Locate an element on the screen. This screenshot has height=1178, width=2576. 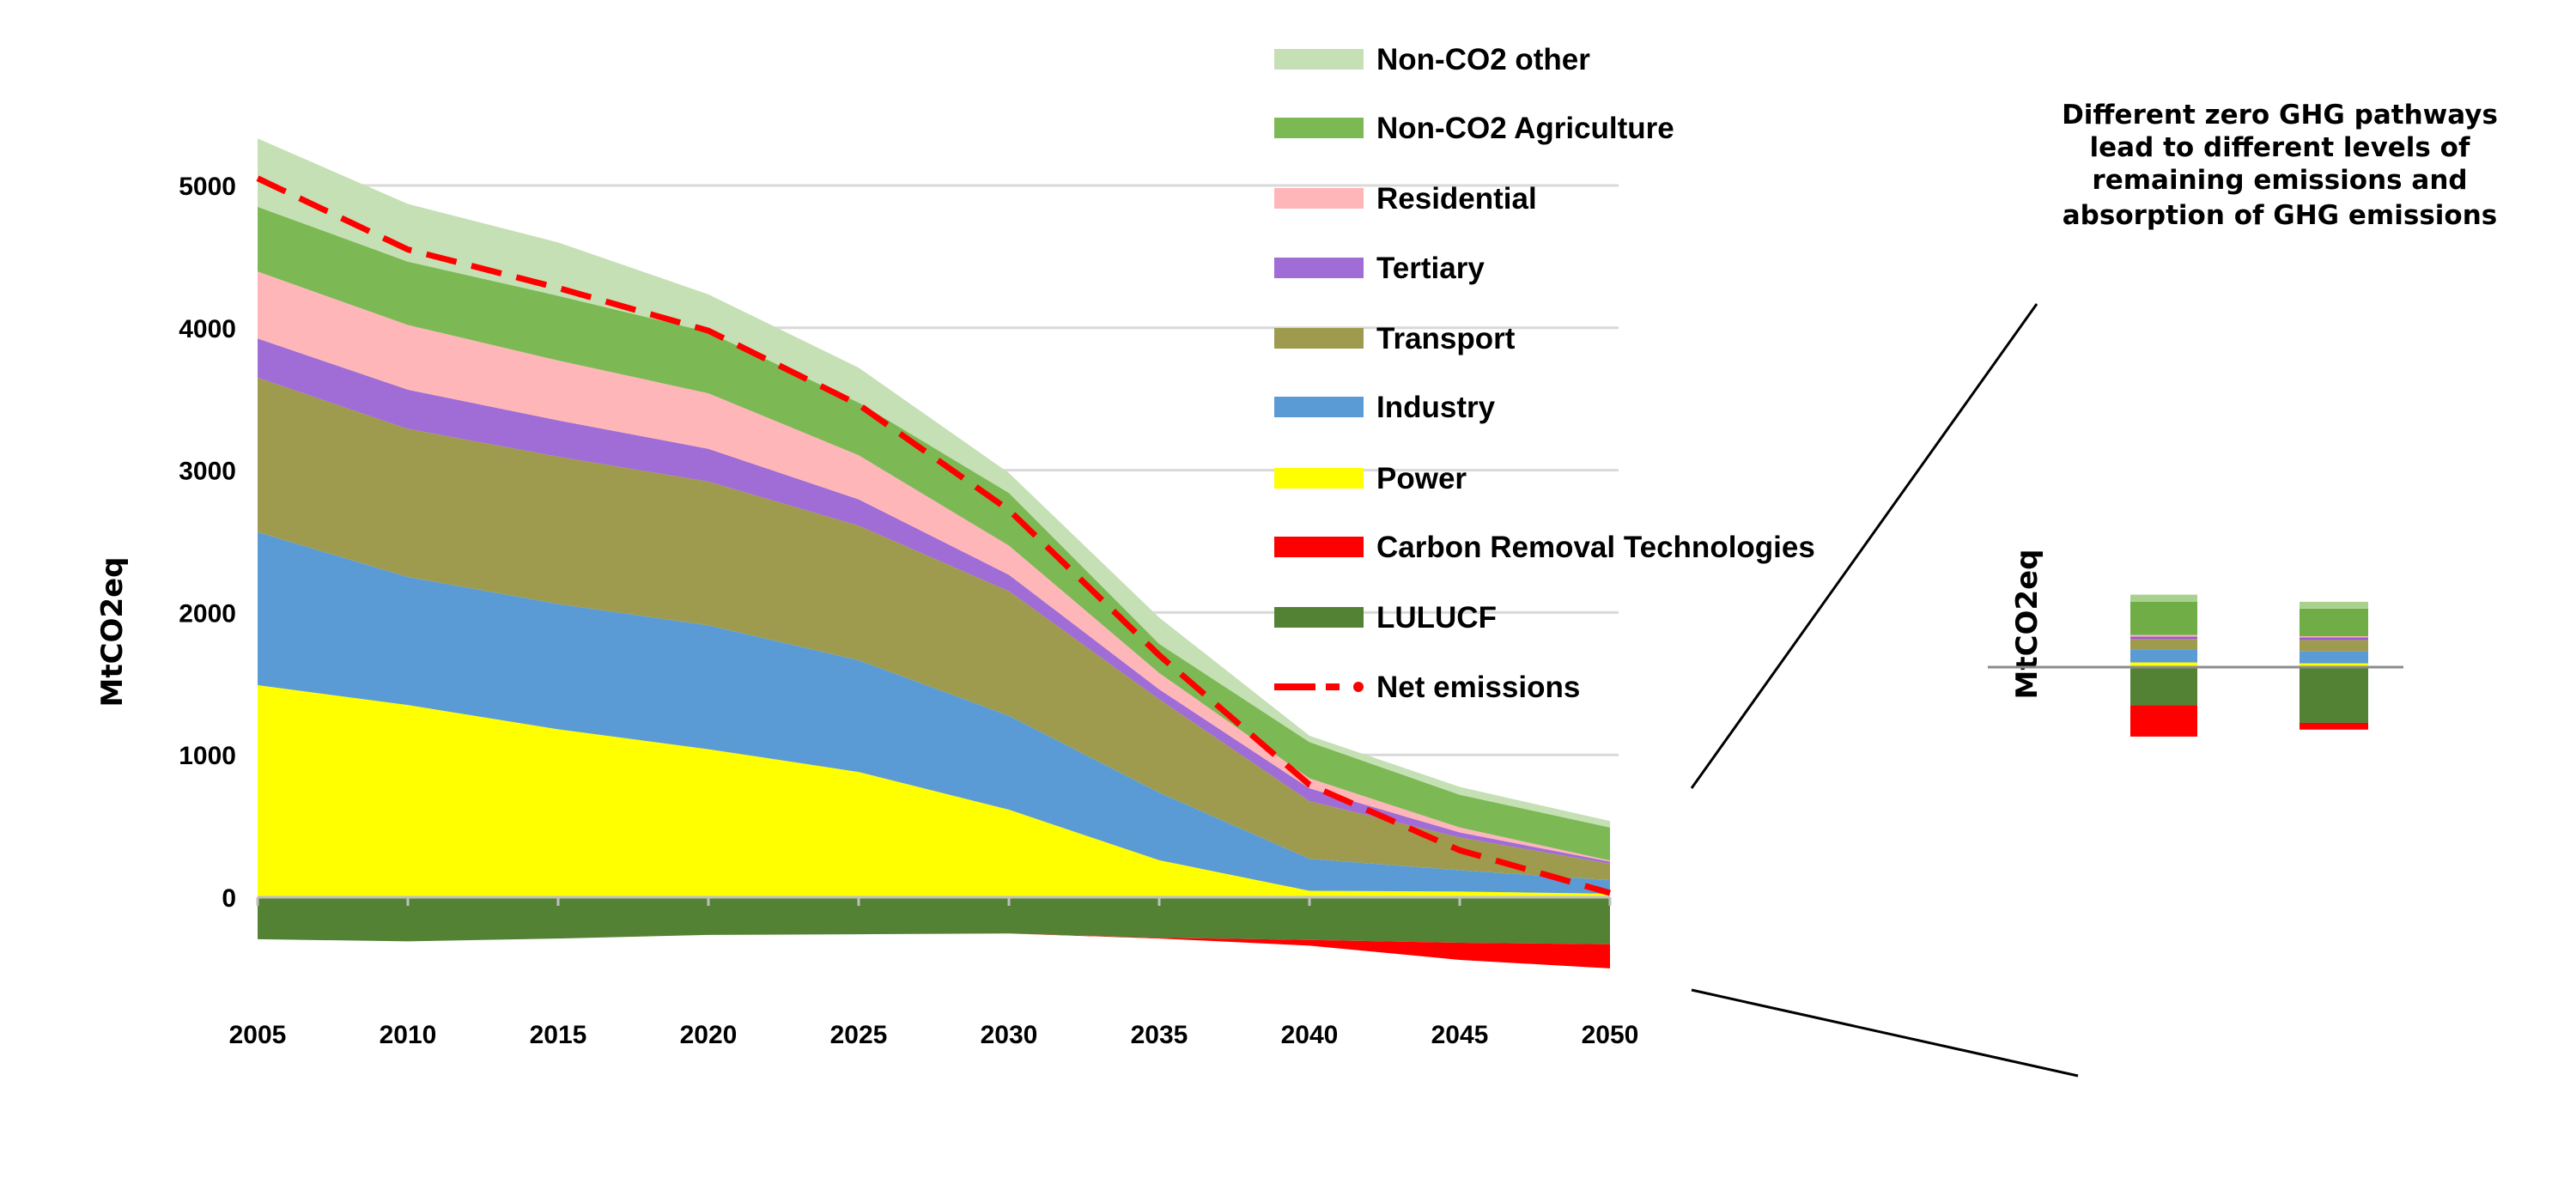
legend-item: Non-CO2 Agriculture is located at coordinates (1474, 129).